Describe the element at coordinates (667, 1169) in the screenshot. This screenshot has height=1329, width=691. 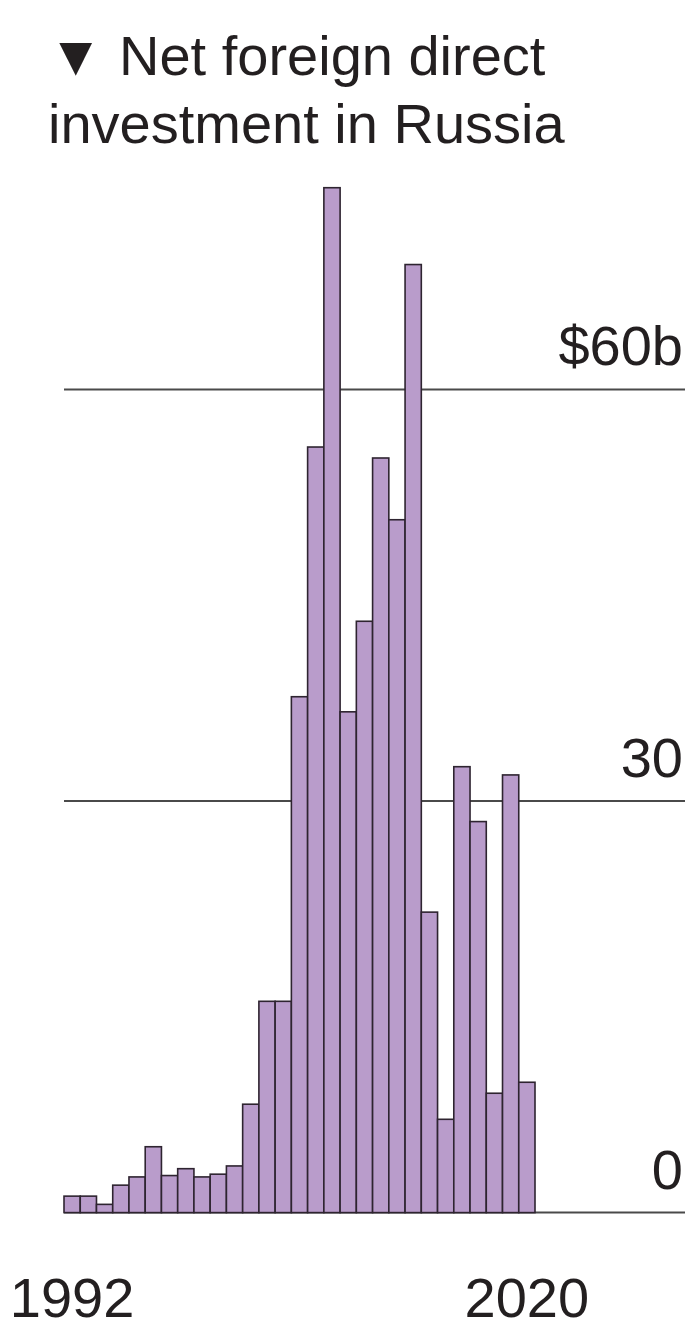
I see `y-tick-label: 0` at that location.